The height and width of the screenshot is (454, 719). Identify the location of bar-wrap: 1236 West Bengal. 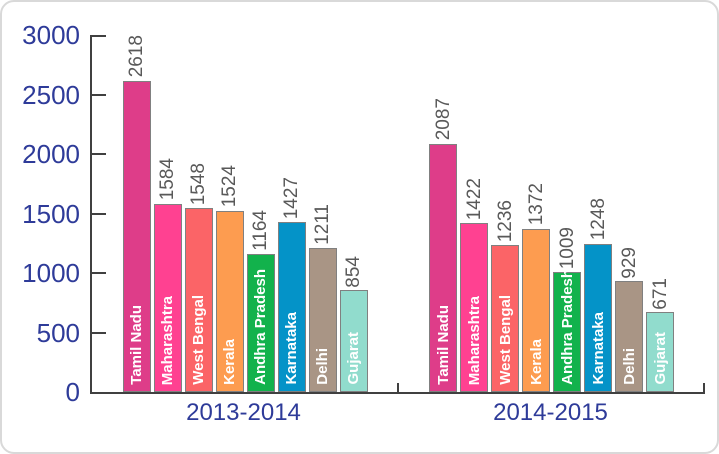
(505, 213).